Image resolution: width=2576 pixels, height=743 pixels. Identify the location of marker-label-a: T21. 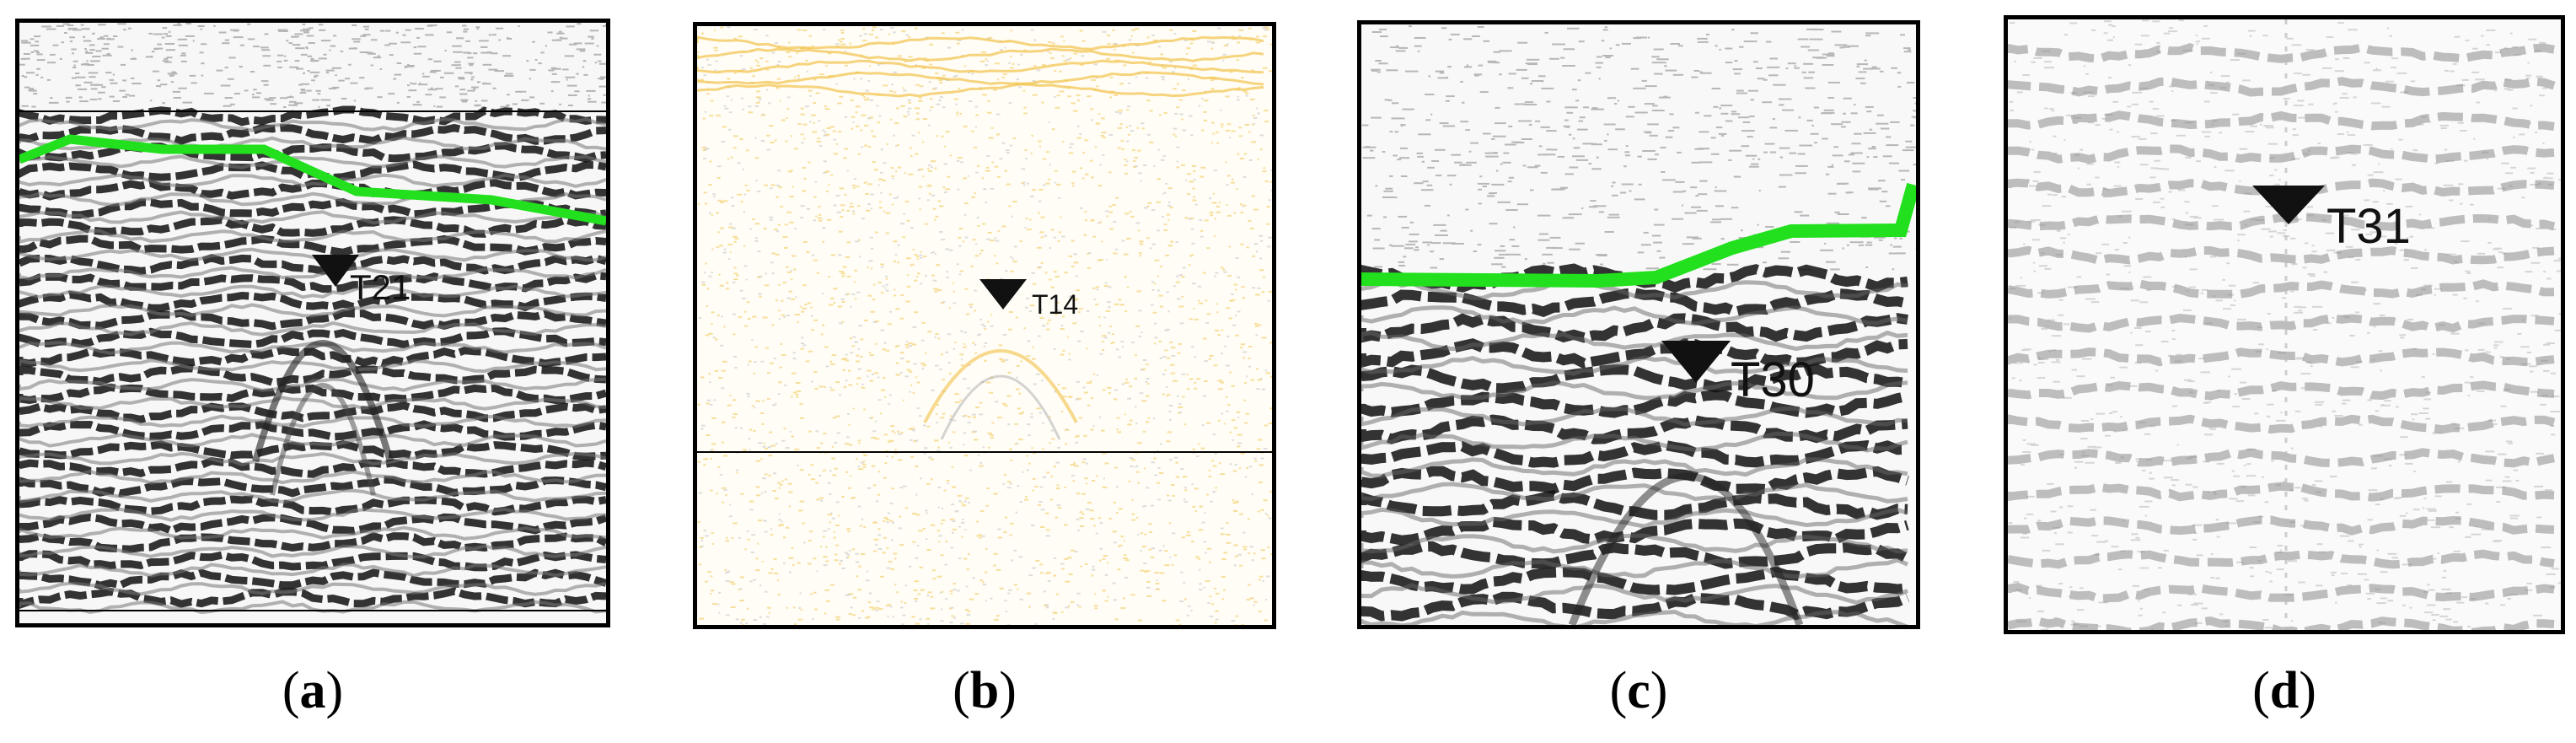
(380, 287).